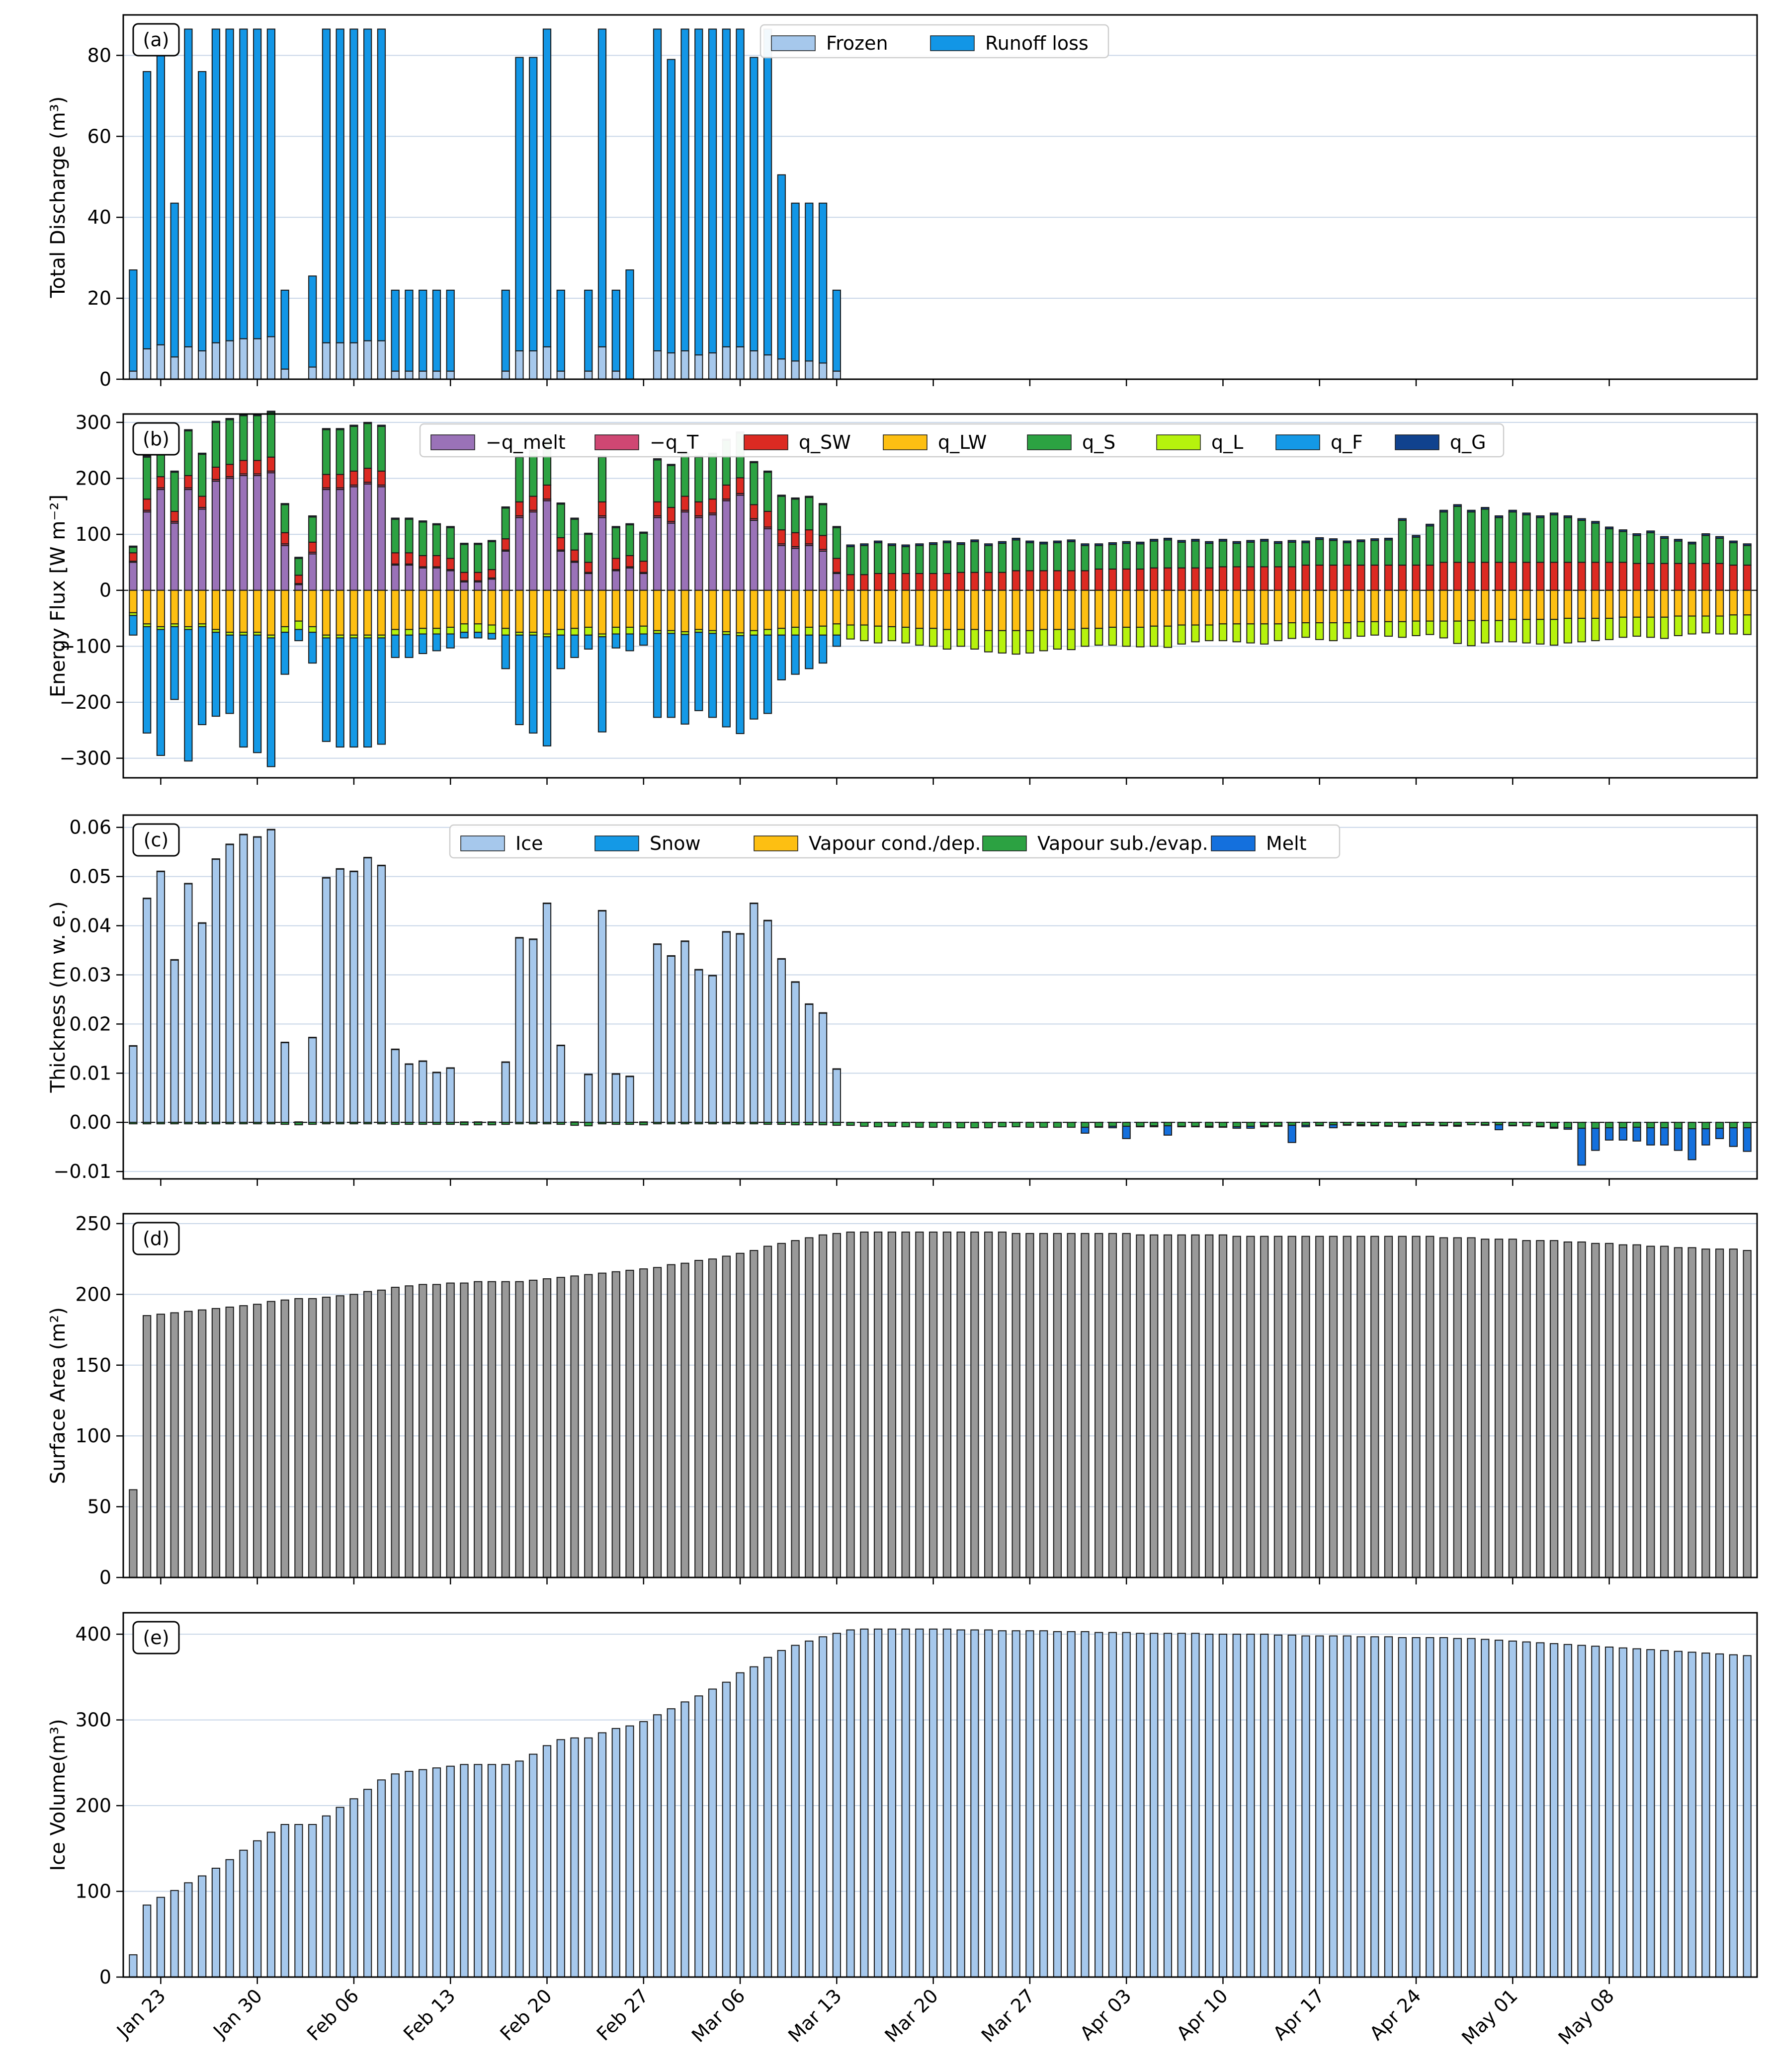 Image resolution: width=1770 pixels, height=2072 pixels. What do you see at coordinates (1105, 2014) in the screenshot?
I see `x-tick-label: Apr 03` at bounding box center [1105, 2014].